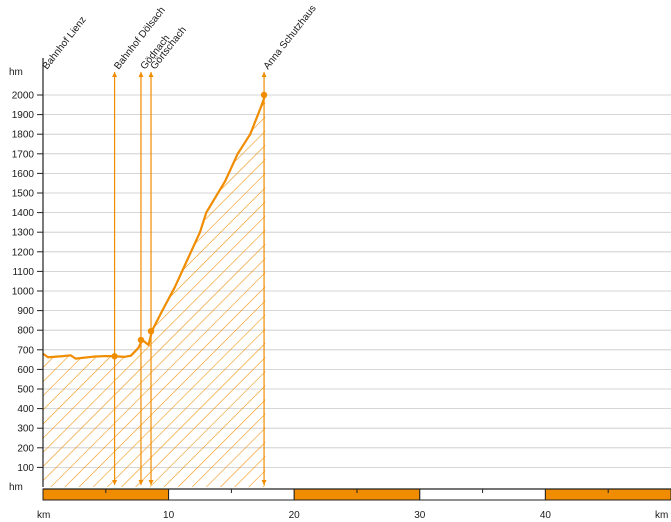  Describe the element at coordinates (420, 515) in the screenshot. I see `x-tick-label-30: 30` at that location.